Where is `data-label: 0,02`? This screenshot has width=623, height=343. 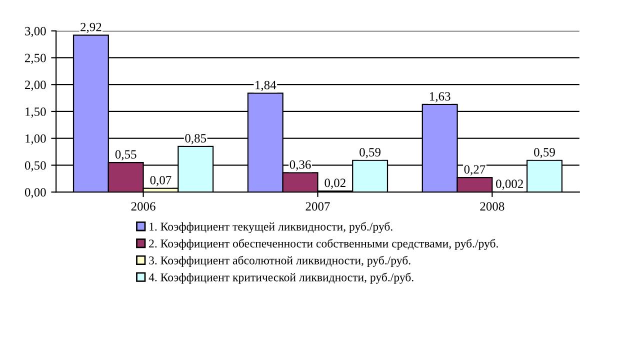 data-label: 0,02 is located at coordinates (335, 183).